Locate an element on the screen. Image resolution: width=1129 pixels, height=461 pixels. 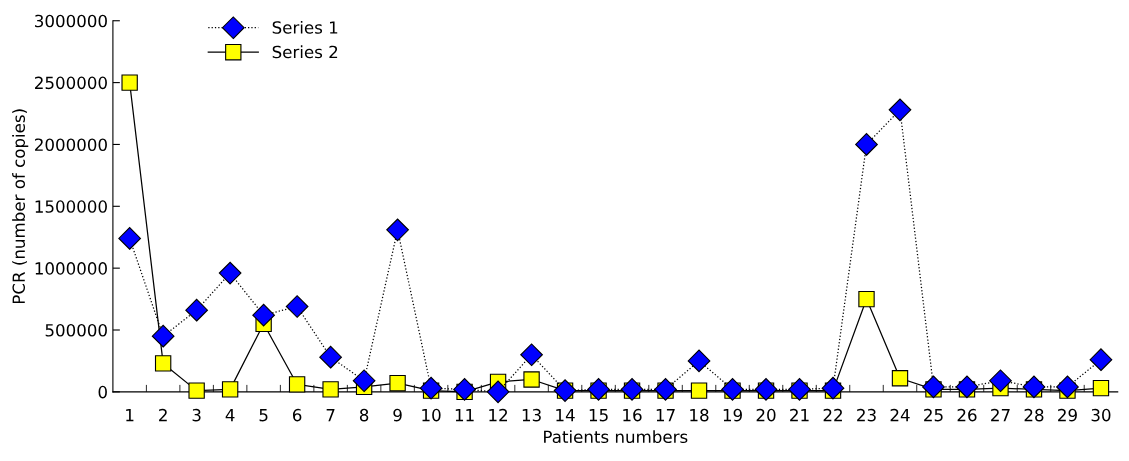
y-tick-label: 500000 is located at coordinates (76, 330).